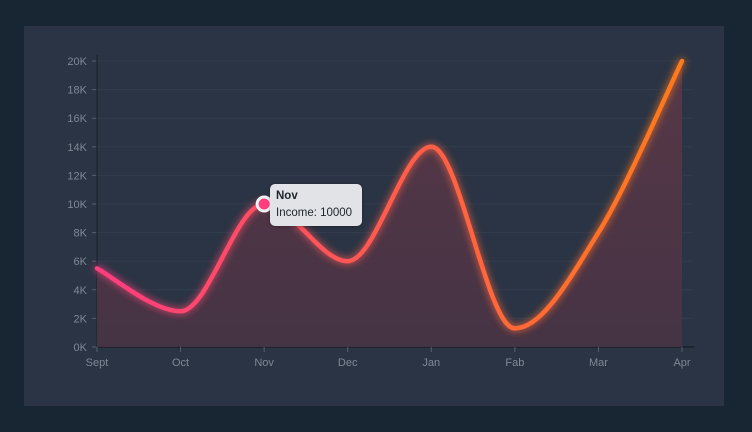  What do you see at coordinates (390, 357) in the screenshot?
I see `x-axis: Sept Oct Nov Dec Jan Fab Mar Apr` at bounding box center [390, 357].